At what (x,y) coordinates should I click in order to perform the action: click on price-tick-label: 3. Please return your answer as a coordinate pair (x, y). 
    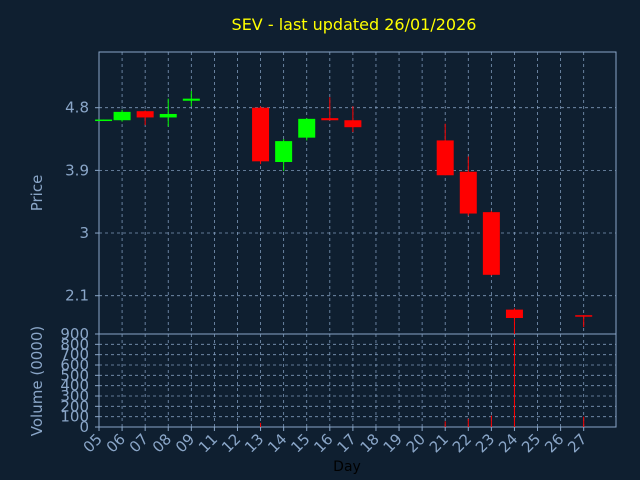
    Looking at the image, I should click on (84, 233).